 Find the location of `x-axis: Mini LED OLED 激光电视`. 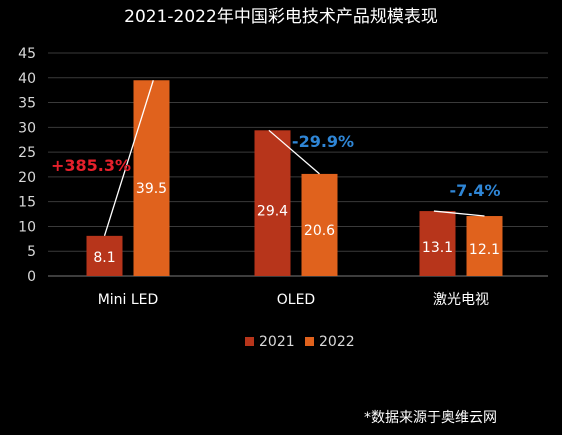

x-axis: Mini LED OLED 激光电视 is located at coordinates (293, 299).